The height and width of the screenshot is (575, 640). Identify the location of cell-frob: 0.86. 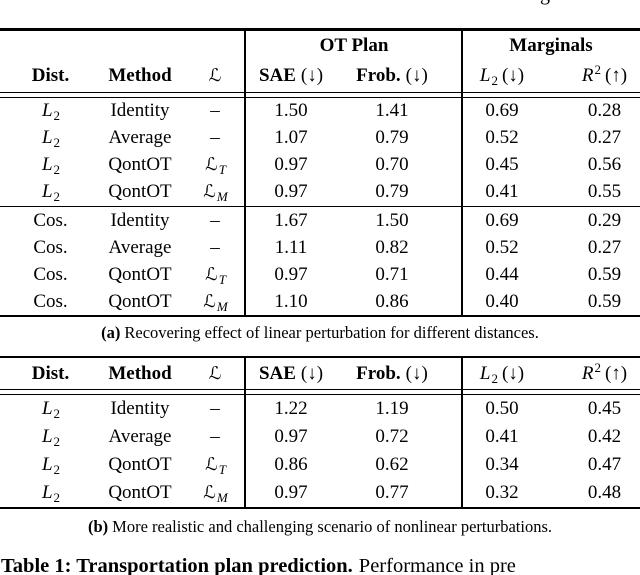
(392, 301).